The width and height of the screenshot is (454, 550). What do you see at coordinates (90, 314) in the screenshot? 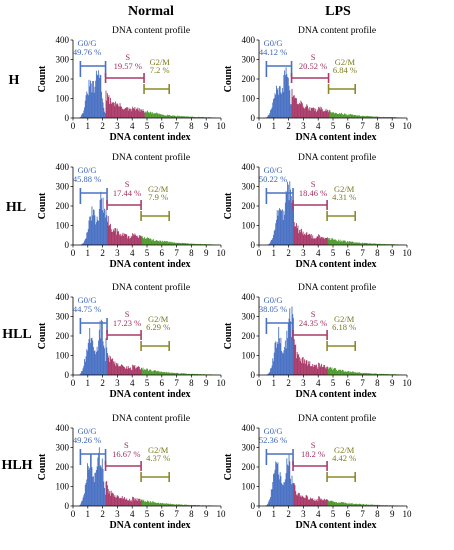
I see `gate-g0g: G0/G44.75 %` at bounding box center [90, 314].